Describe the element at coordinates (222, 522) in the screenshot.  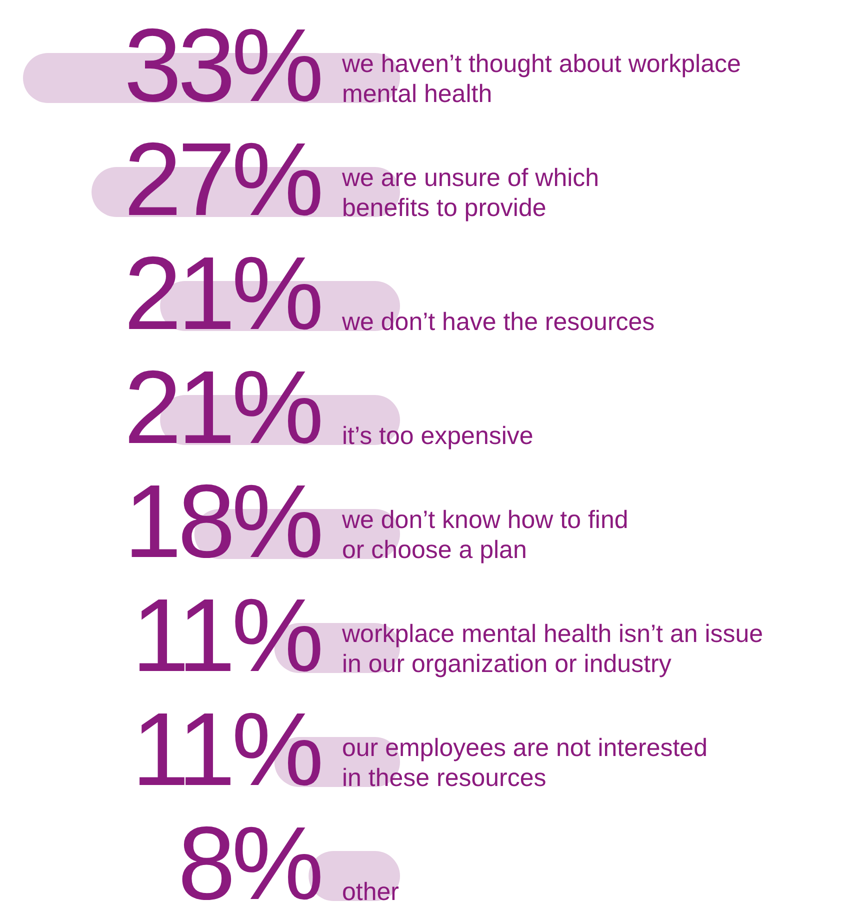
I see `data-label: 18%` at that location.